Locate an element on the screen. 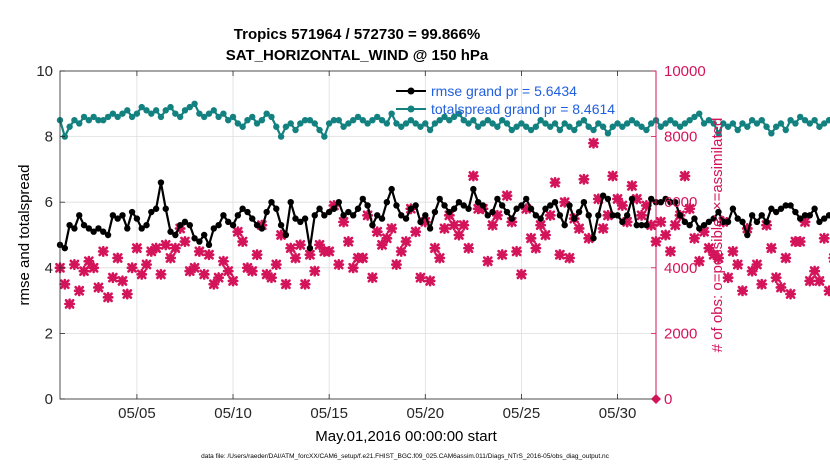 This screenshot has width=830, height=470. y-tick-label-right: 4000 is located at coordinates (680, 268).